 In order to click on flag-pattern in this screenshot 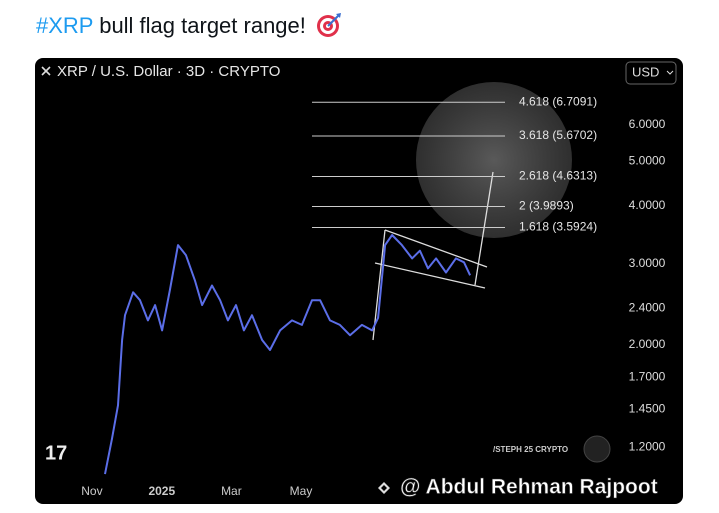, I will do `click(433, 256)`.